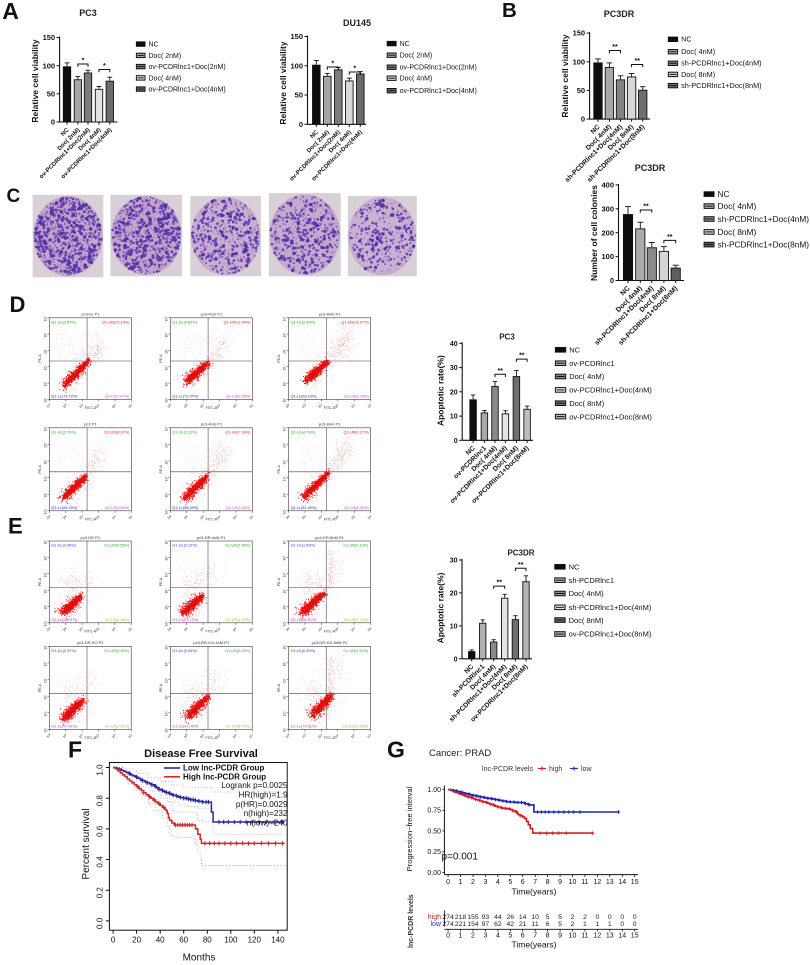 This screenshot has width=810, height=965. I want to click on svg-text: lnc-PCDR levels, so click(507, 769).